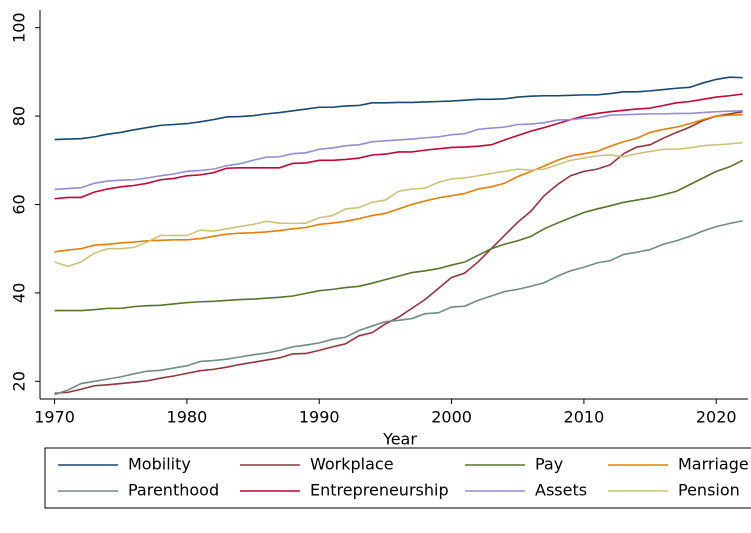  Describe the element at coordinates (561, 490) in the screenshot. I see `legend-label: Assets` at that location.